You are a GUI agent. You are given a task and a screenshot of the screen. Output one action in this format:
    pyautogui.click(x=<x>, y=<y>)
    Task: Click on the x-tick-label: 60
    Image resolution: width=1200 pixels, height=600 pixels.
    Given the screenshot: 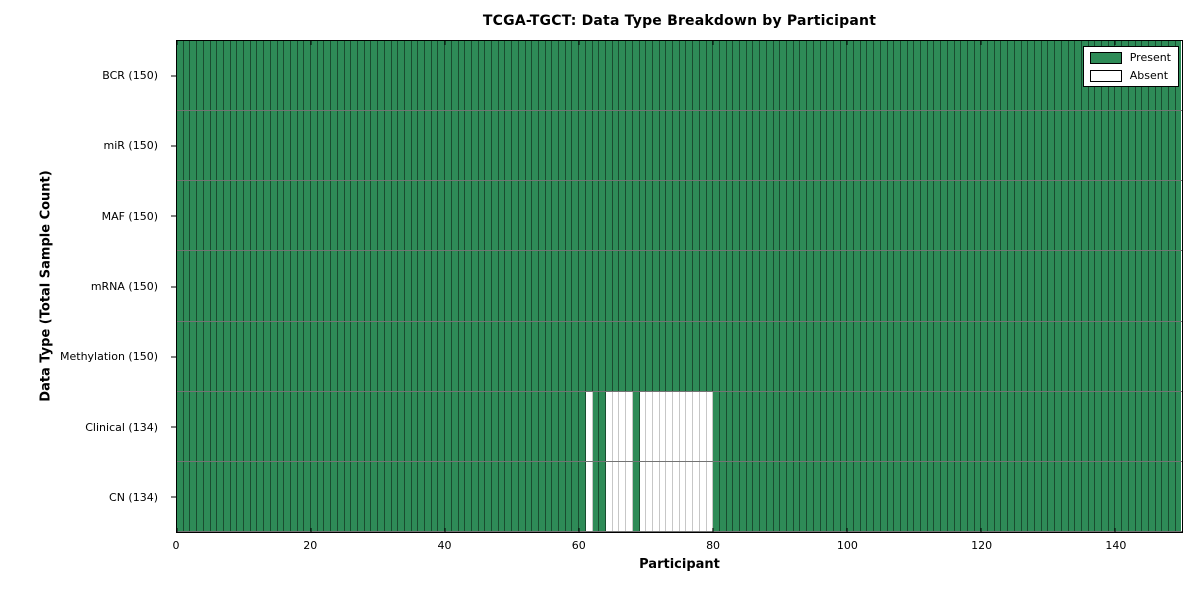 What is the action you would take?
    pyautogui.click(x=578, y=545)
    